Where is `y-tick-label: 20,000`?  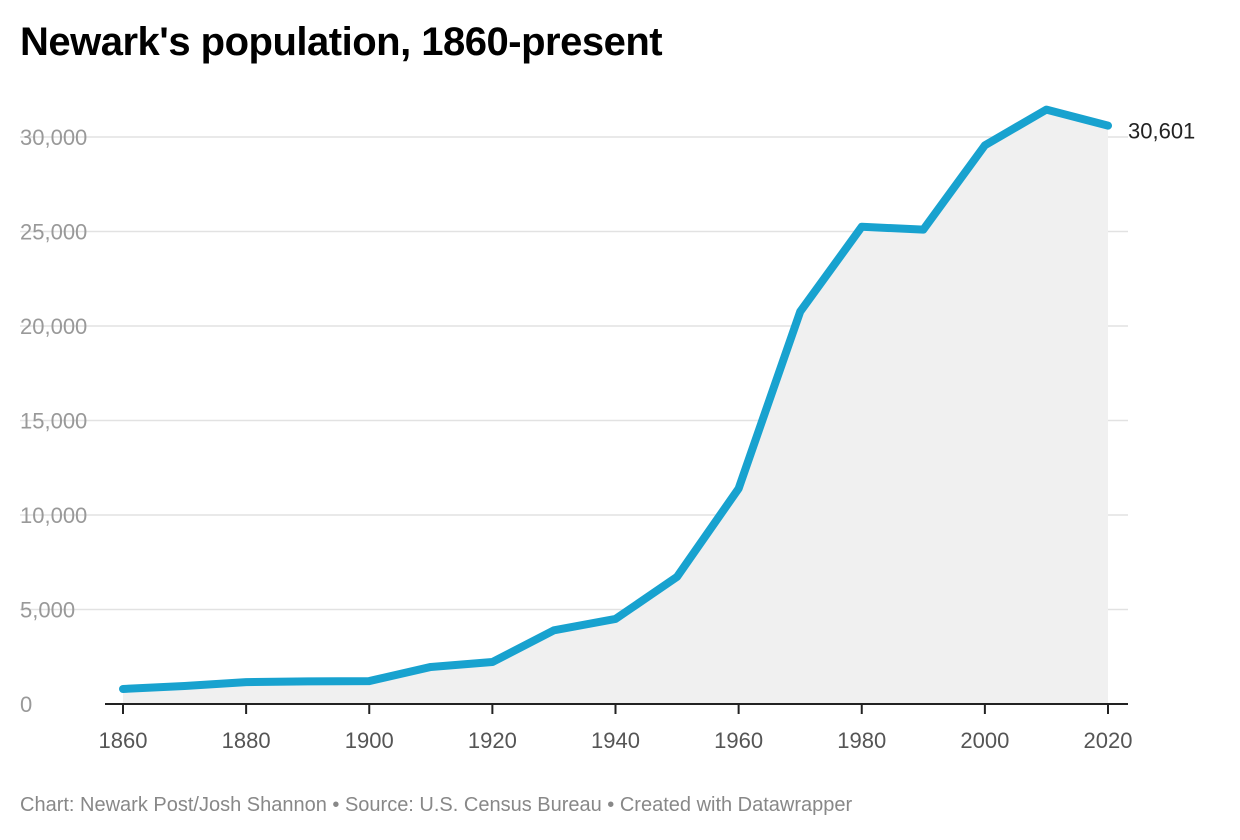 y-tick-label: 20,000 is located at coordinates (53, 326).